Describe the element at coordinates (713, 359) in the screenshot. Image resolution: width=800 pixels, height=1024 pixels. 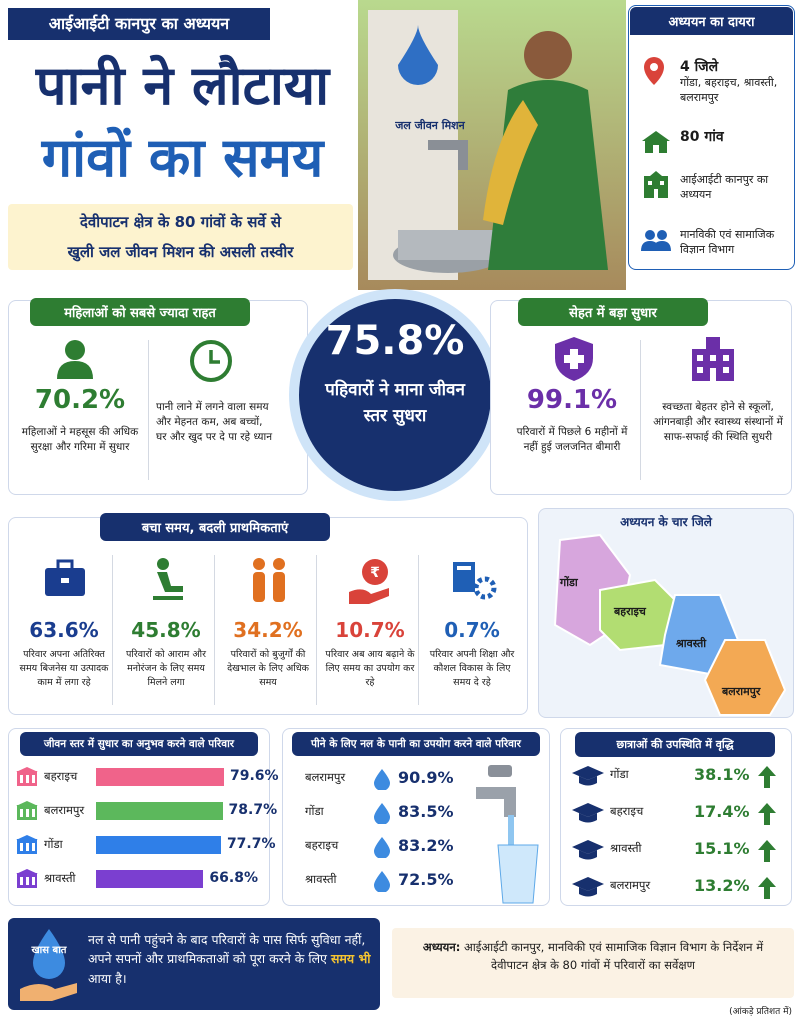
I see `hospital-icon` at that location.